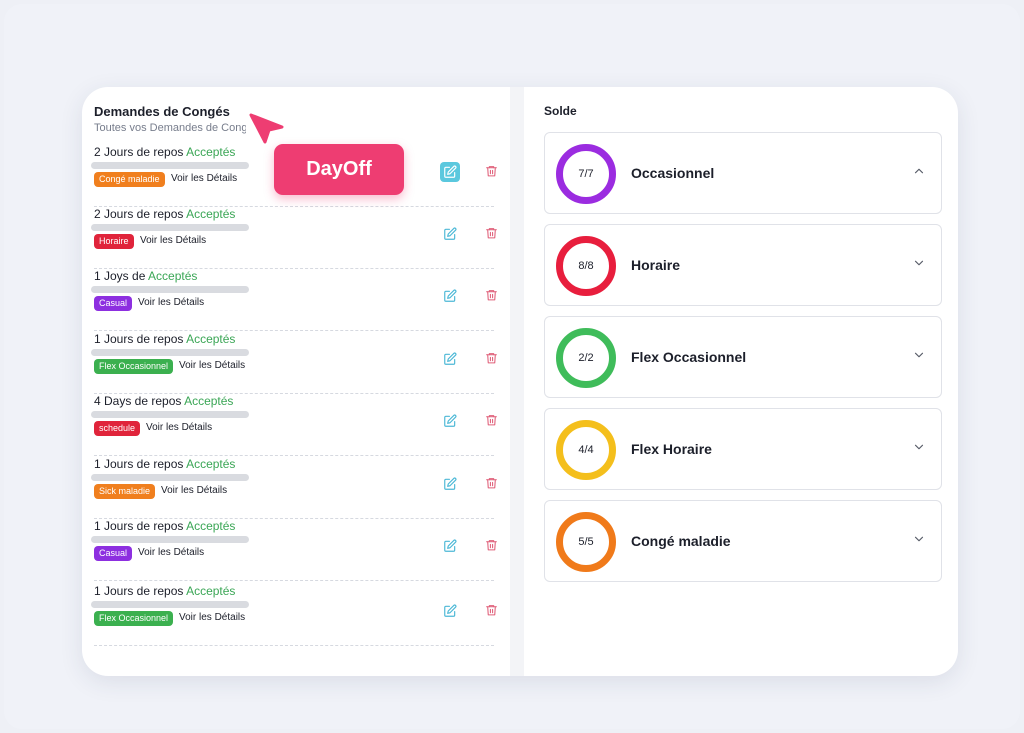  Describe the element at coordinates (129, 179) in the screenshot. I see `leave-type-tag: Congé maladie` at that location.